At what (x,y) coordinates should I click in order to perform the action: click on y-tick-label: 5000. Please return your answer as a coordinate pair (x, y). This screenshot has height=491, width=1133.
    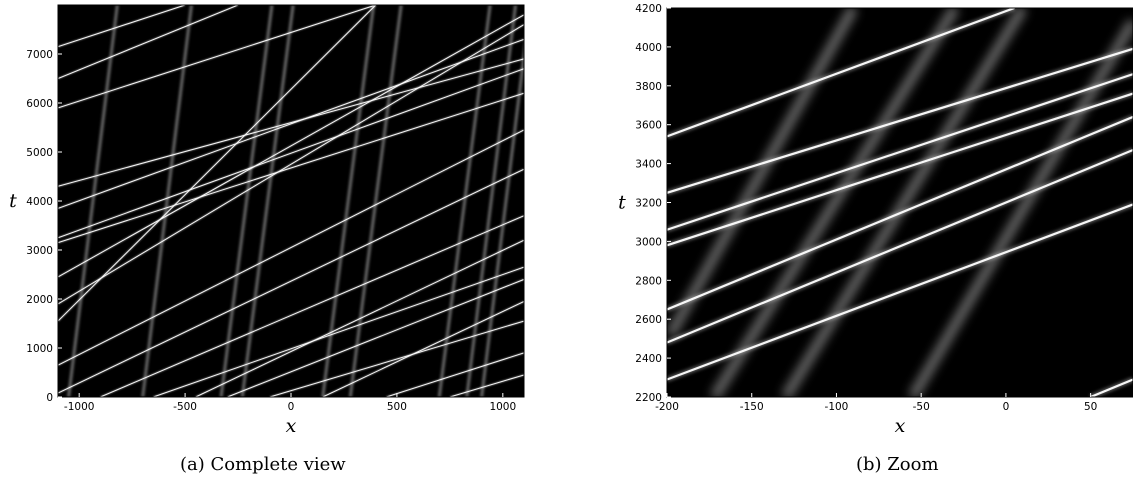
    Looking at the image, I should click on (39, 153).